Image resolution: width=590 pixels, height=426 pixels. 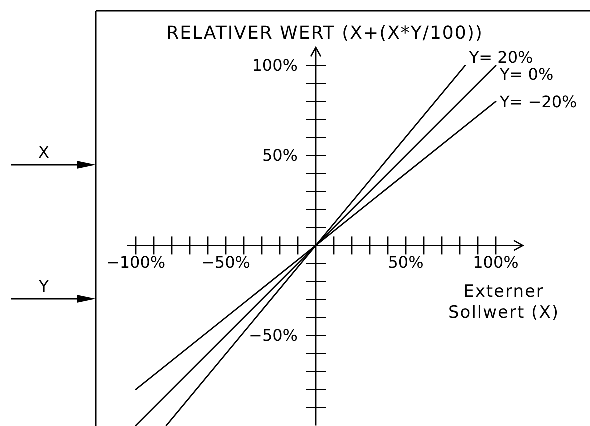 What do you see at coordinates (496, 262) in the screenshot?
I see `x-tick-label: 100%` at bounding box center [496, 262].